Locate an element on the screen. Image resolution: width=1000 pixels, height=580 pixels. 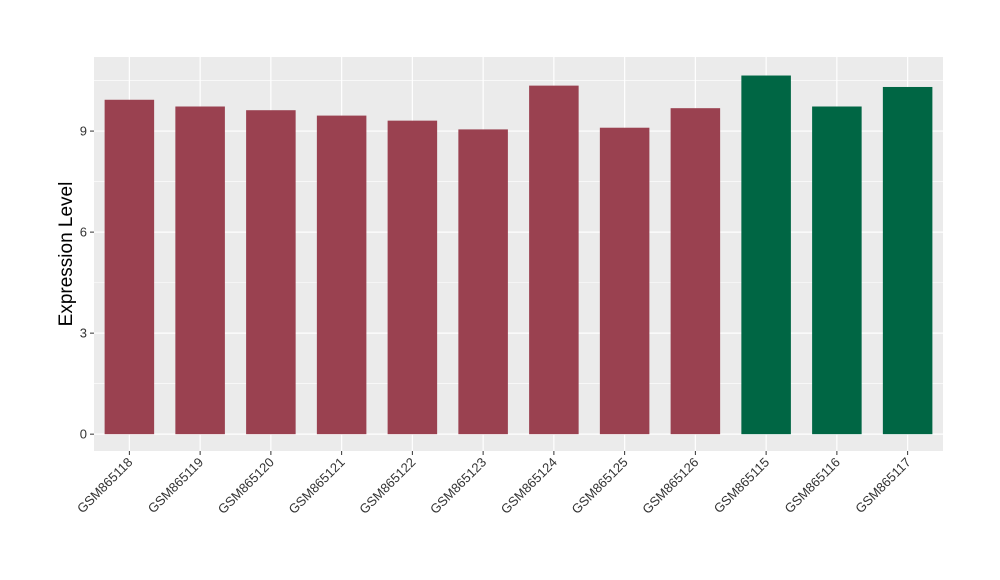
bar-GSM865122 is located at coordinates (412, 277).